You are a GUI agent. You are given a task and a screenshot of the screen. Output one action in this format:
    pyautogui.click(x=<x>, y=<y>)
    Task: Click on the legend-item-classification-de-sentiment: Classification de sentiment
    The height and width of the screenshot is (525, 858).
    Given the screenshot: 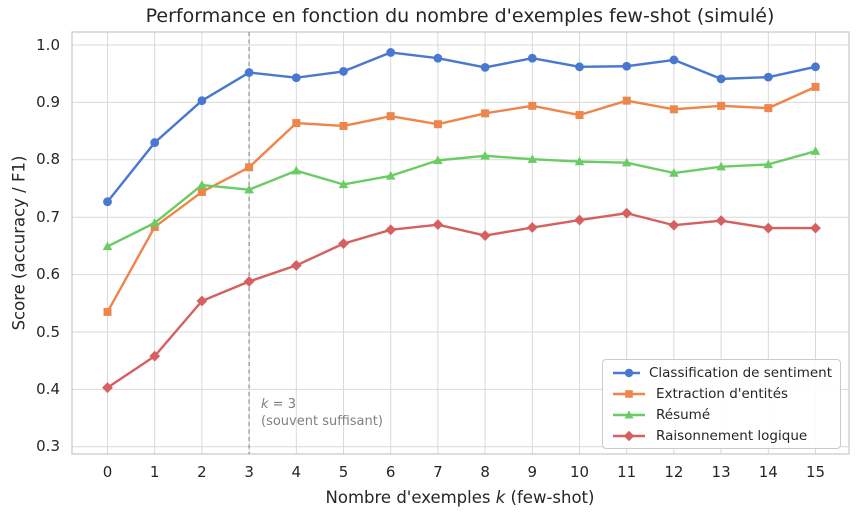 What is the action you would take?
    pyautogui.click(x=721, y=372)
    